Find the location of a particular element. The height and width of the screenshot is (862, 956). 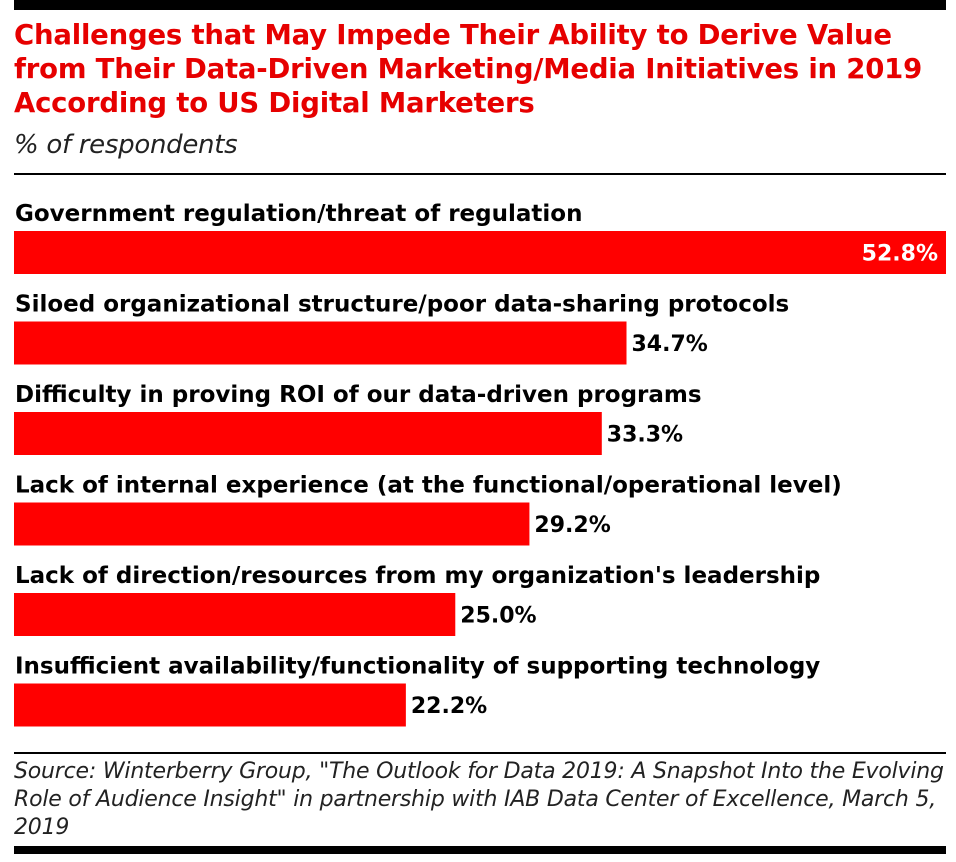

header-divider is located at coordinates (480, 174).